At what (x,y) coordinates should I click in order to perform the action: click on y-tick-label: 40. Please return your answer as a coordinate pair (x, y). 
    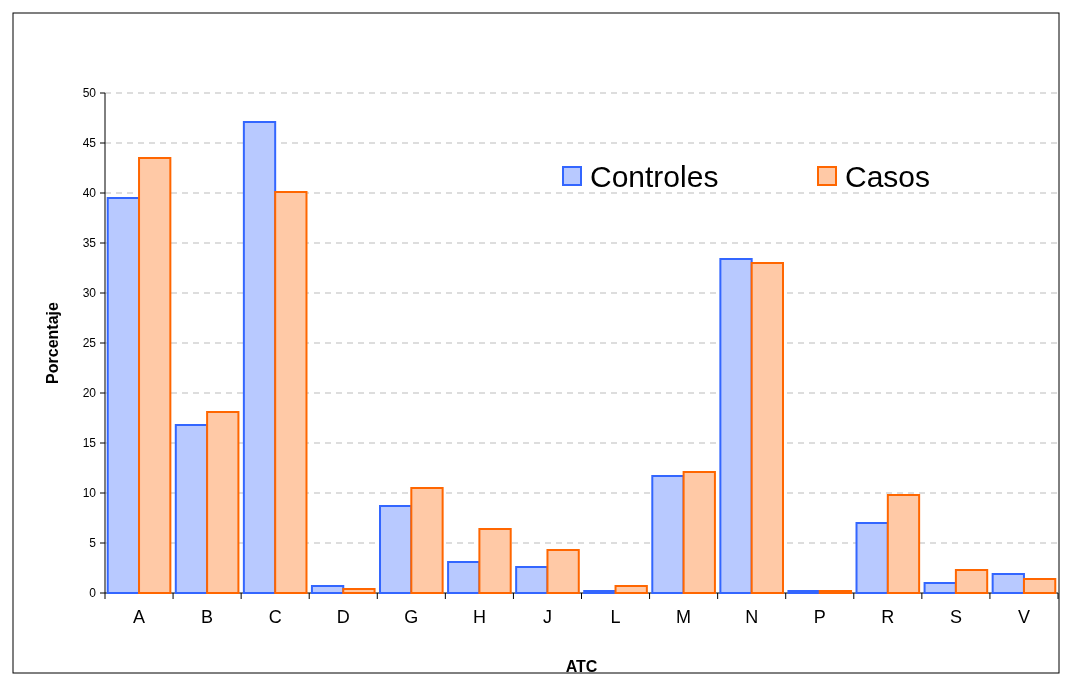
    Looking at the image, I should click on (89, 193).